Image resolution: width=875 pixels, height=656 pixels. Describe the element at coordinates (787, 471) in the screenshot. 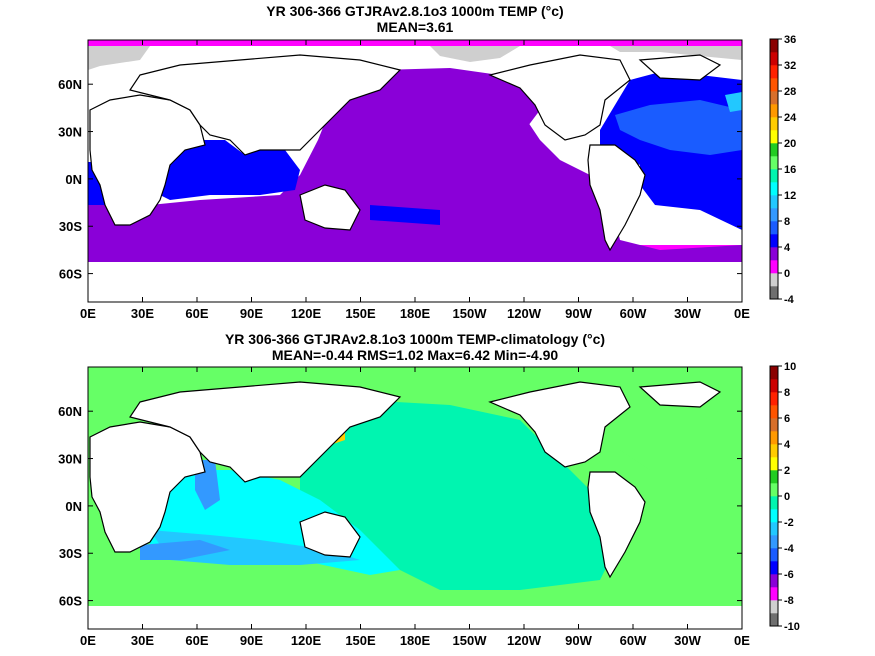

I see `colorbar-tick-label: 2` at that location.